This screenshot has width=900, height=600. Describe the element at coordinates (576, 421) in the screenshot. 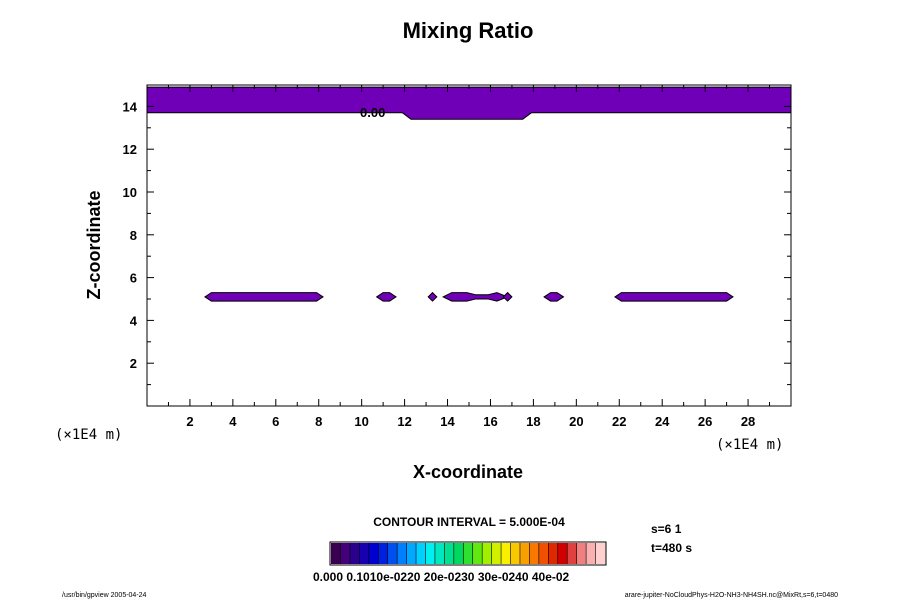

I see `x-tick-label: 20` at that location.